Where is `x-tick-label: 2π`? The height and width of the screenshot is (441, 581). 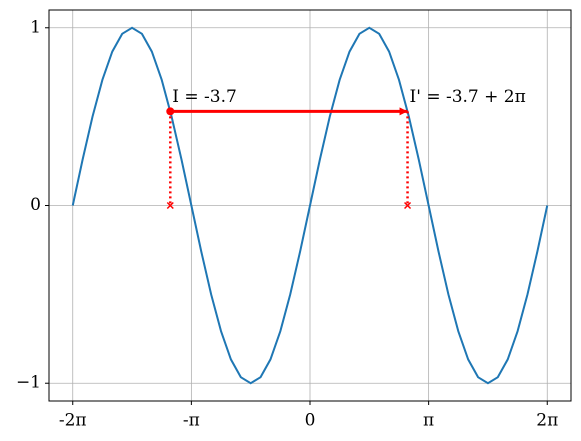
x-tick-label: 2π is located at coordinates (547, 421).